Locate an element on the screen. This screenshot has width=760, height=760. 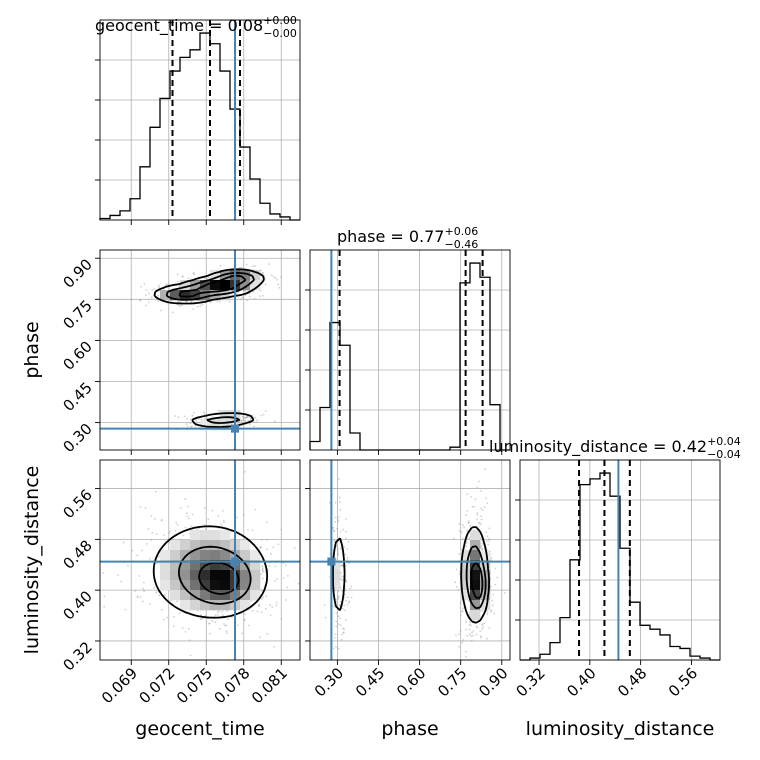
hist-luminosity-distance-x-tick-label: 0.32 is located at coordinates (531, 682).